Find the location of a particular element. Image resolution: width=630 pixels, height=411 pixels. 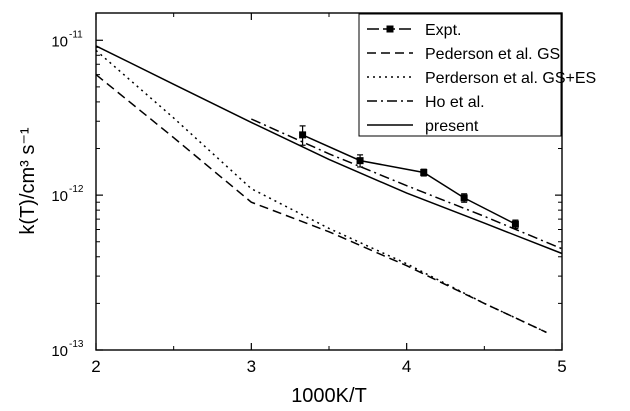

legend-label: present is located at coordinates (452, 126).